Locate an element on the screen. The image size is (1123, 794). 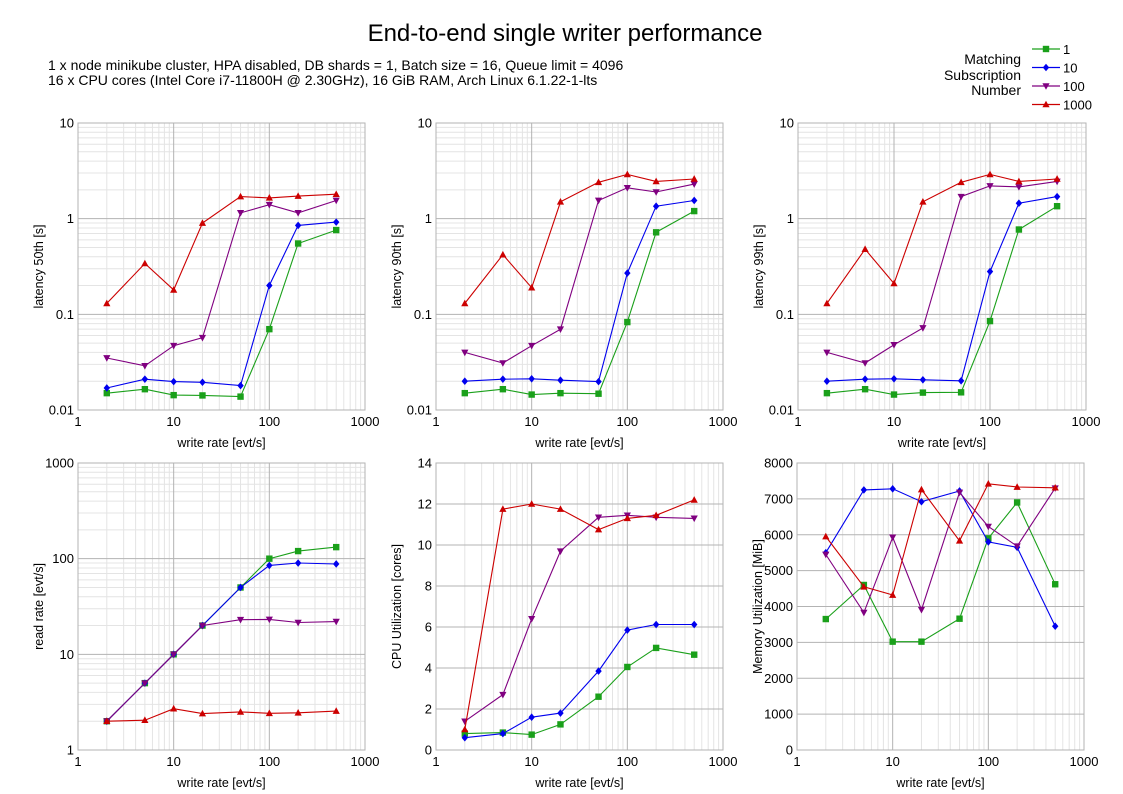
y-tick-label: 10 is located at coordinates (425, 545).